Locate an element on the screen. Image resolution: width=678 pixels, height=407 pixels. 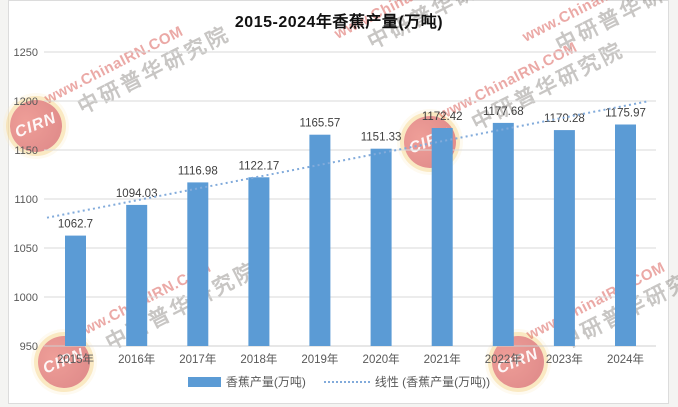
x-tick-label: 2017年 is located at coordinates (197, 359).